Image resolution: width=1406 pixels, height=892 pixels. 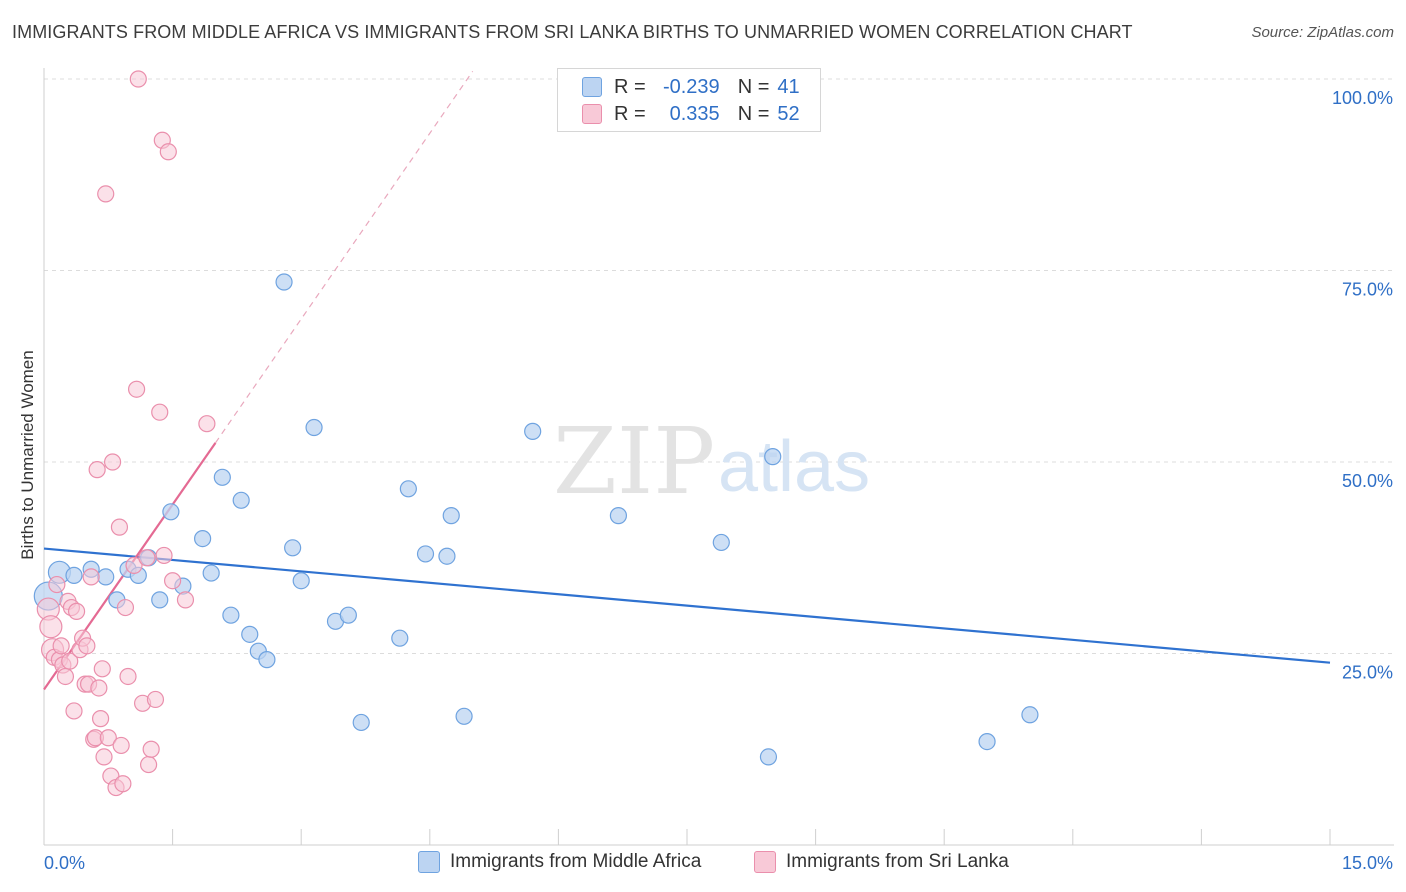 What do you see at coordinates (689, 100) in the screenshot?
I see `stats-legend: R = -0.239 N = 41 R = 0.335 N = 52` at bounding box center [689, 100].